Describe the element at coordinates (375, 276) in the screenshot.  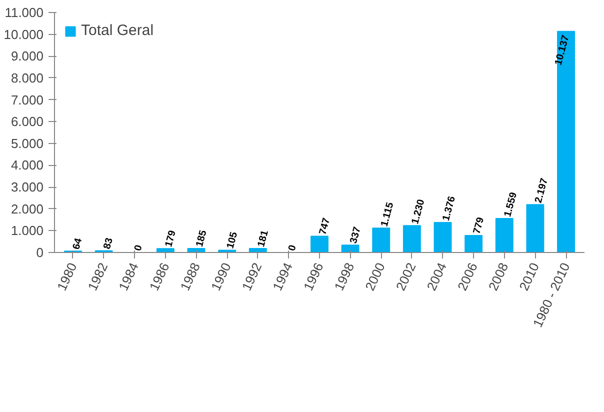
I see `x-tick-label: 2000` at that location.